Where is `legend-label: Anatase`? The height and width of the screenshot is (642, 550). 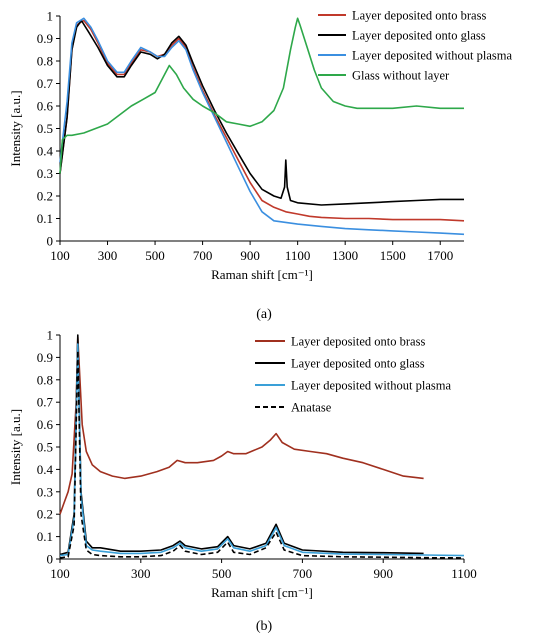
legend-label: Anatase is located at coordinates (311, 408).